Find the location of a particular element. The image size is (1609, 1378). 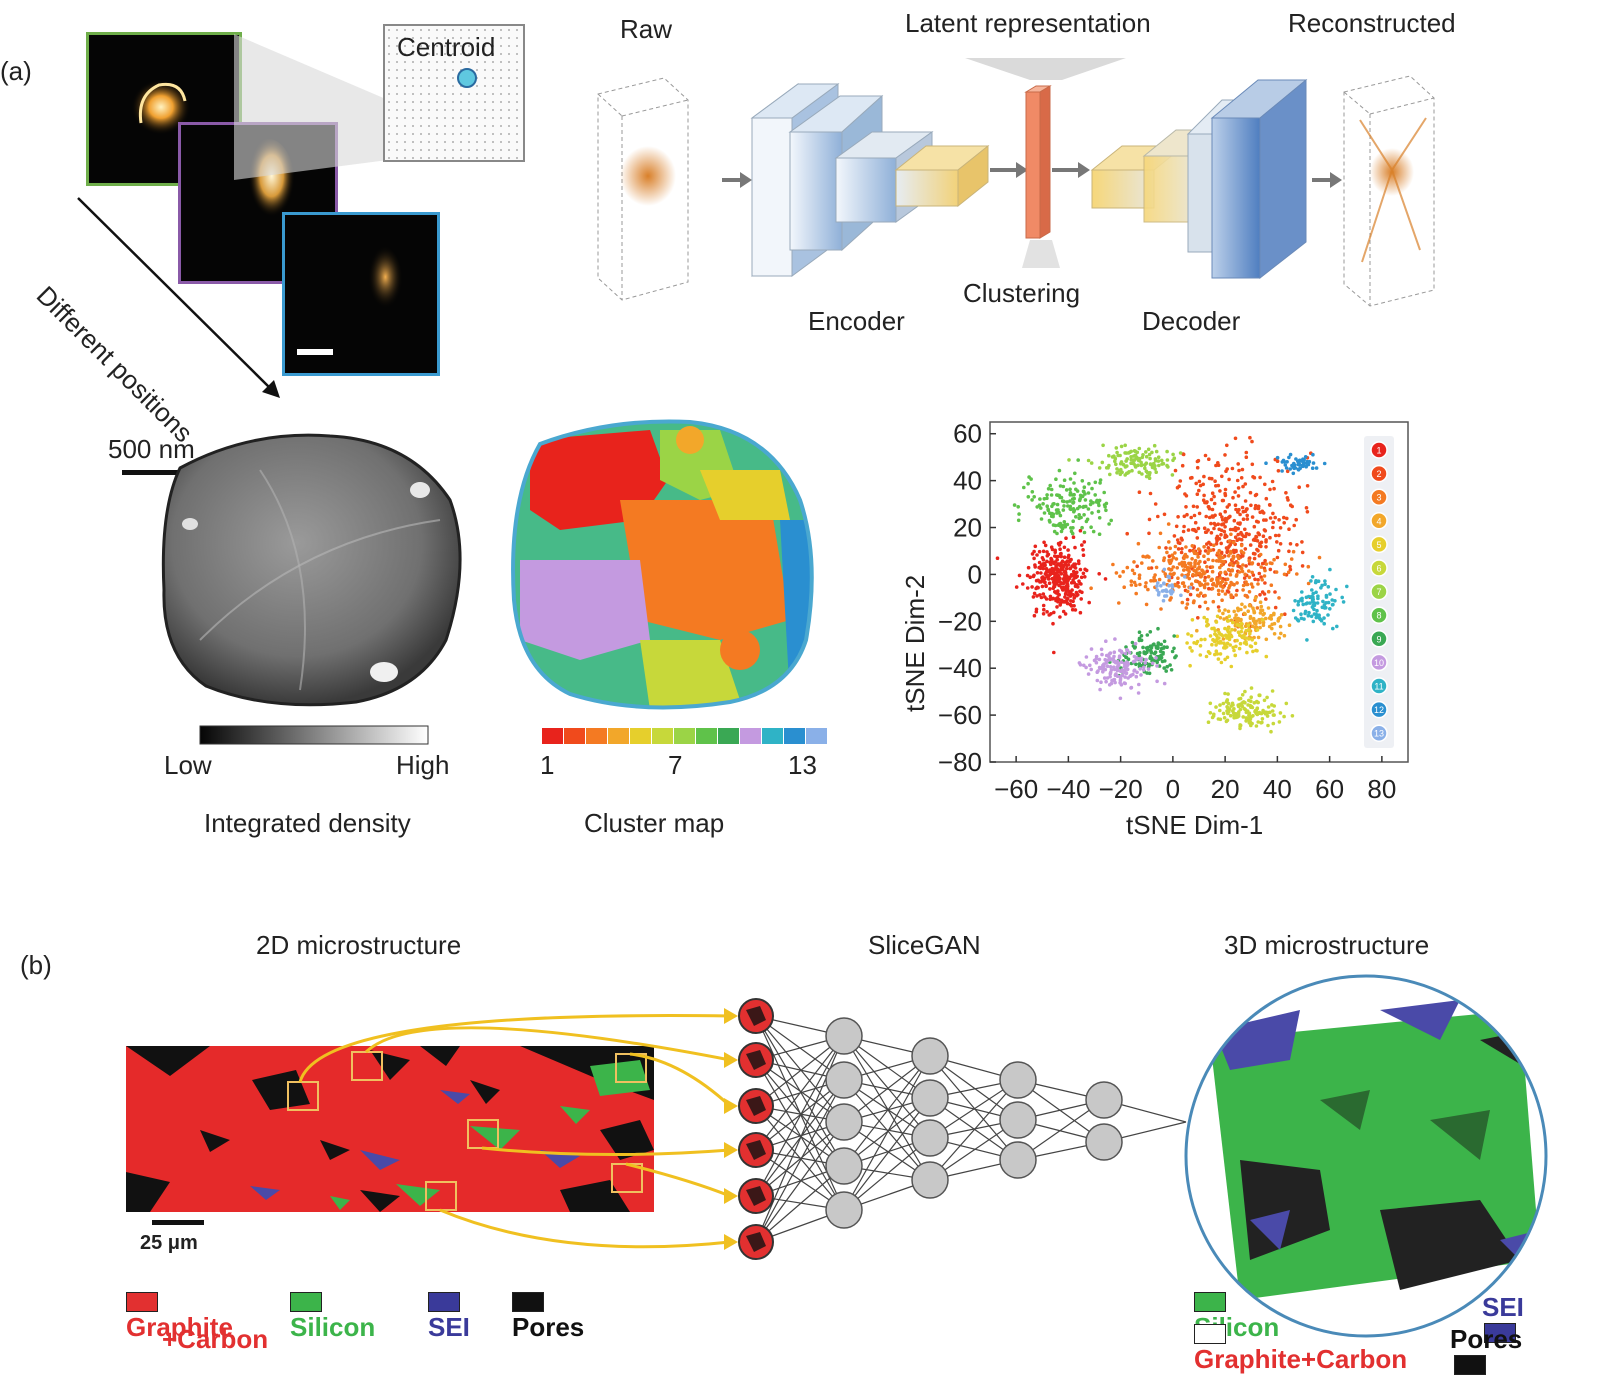

scalebar-500nm is located at coordinates (152, 472).